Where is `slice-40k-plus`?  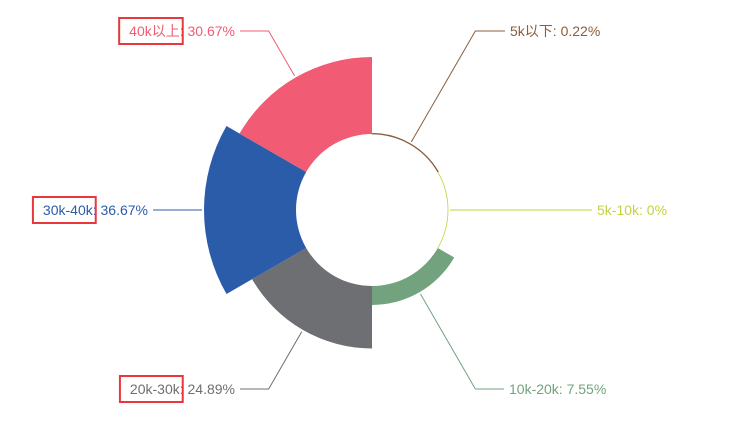 slice-40k-plus is located at coordinates (305, 114).